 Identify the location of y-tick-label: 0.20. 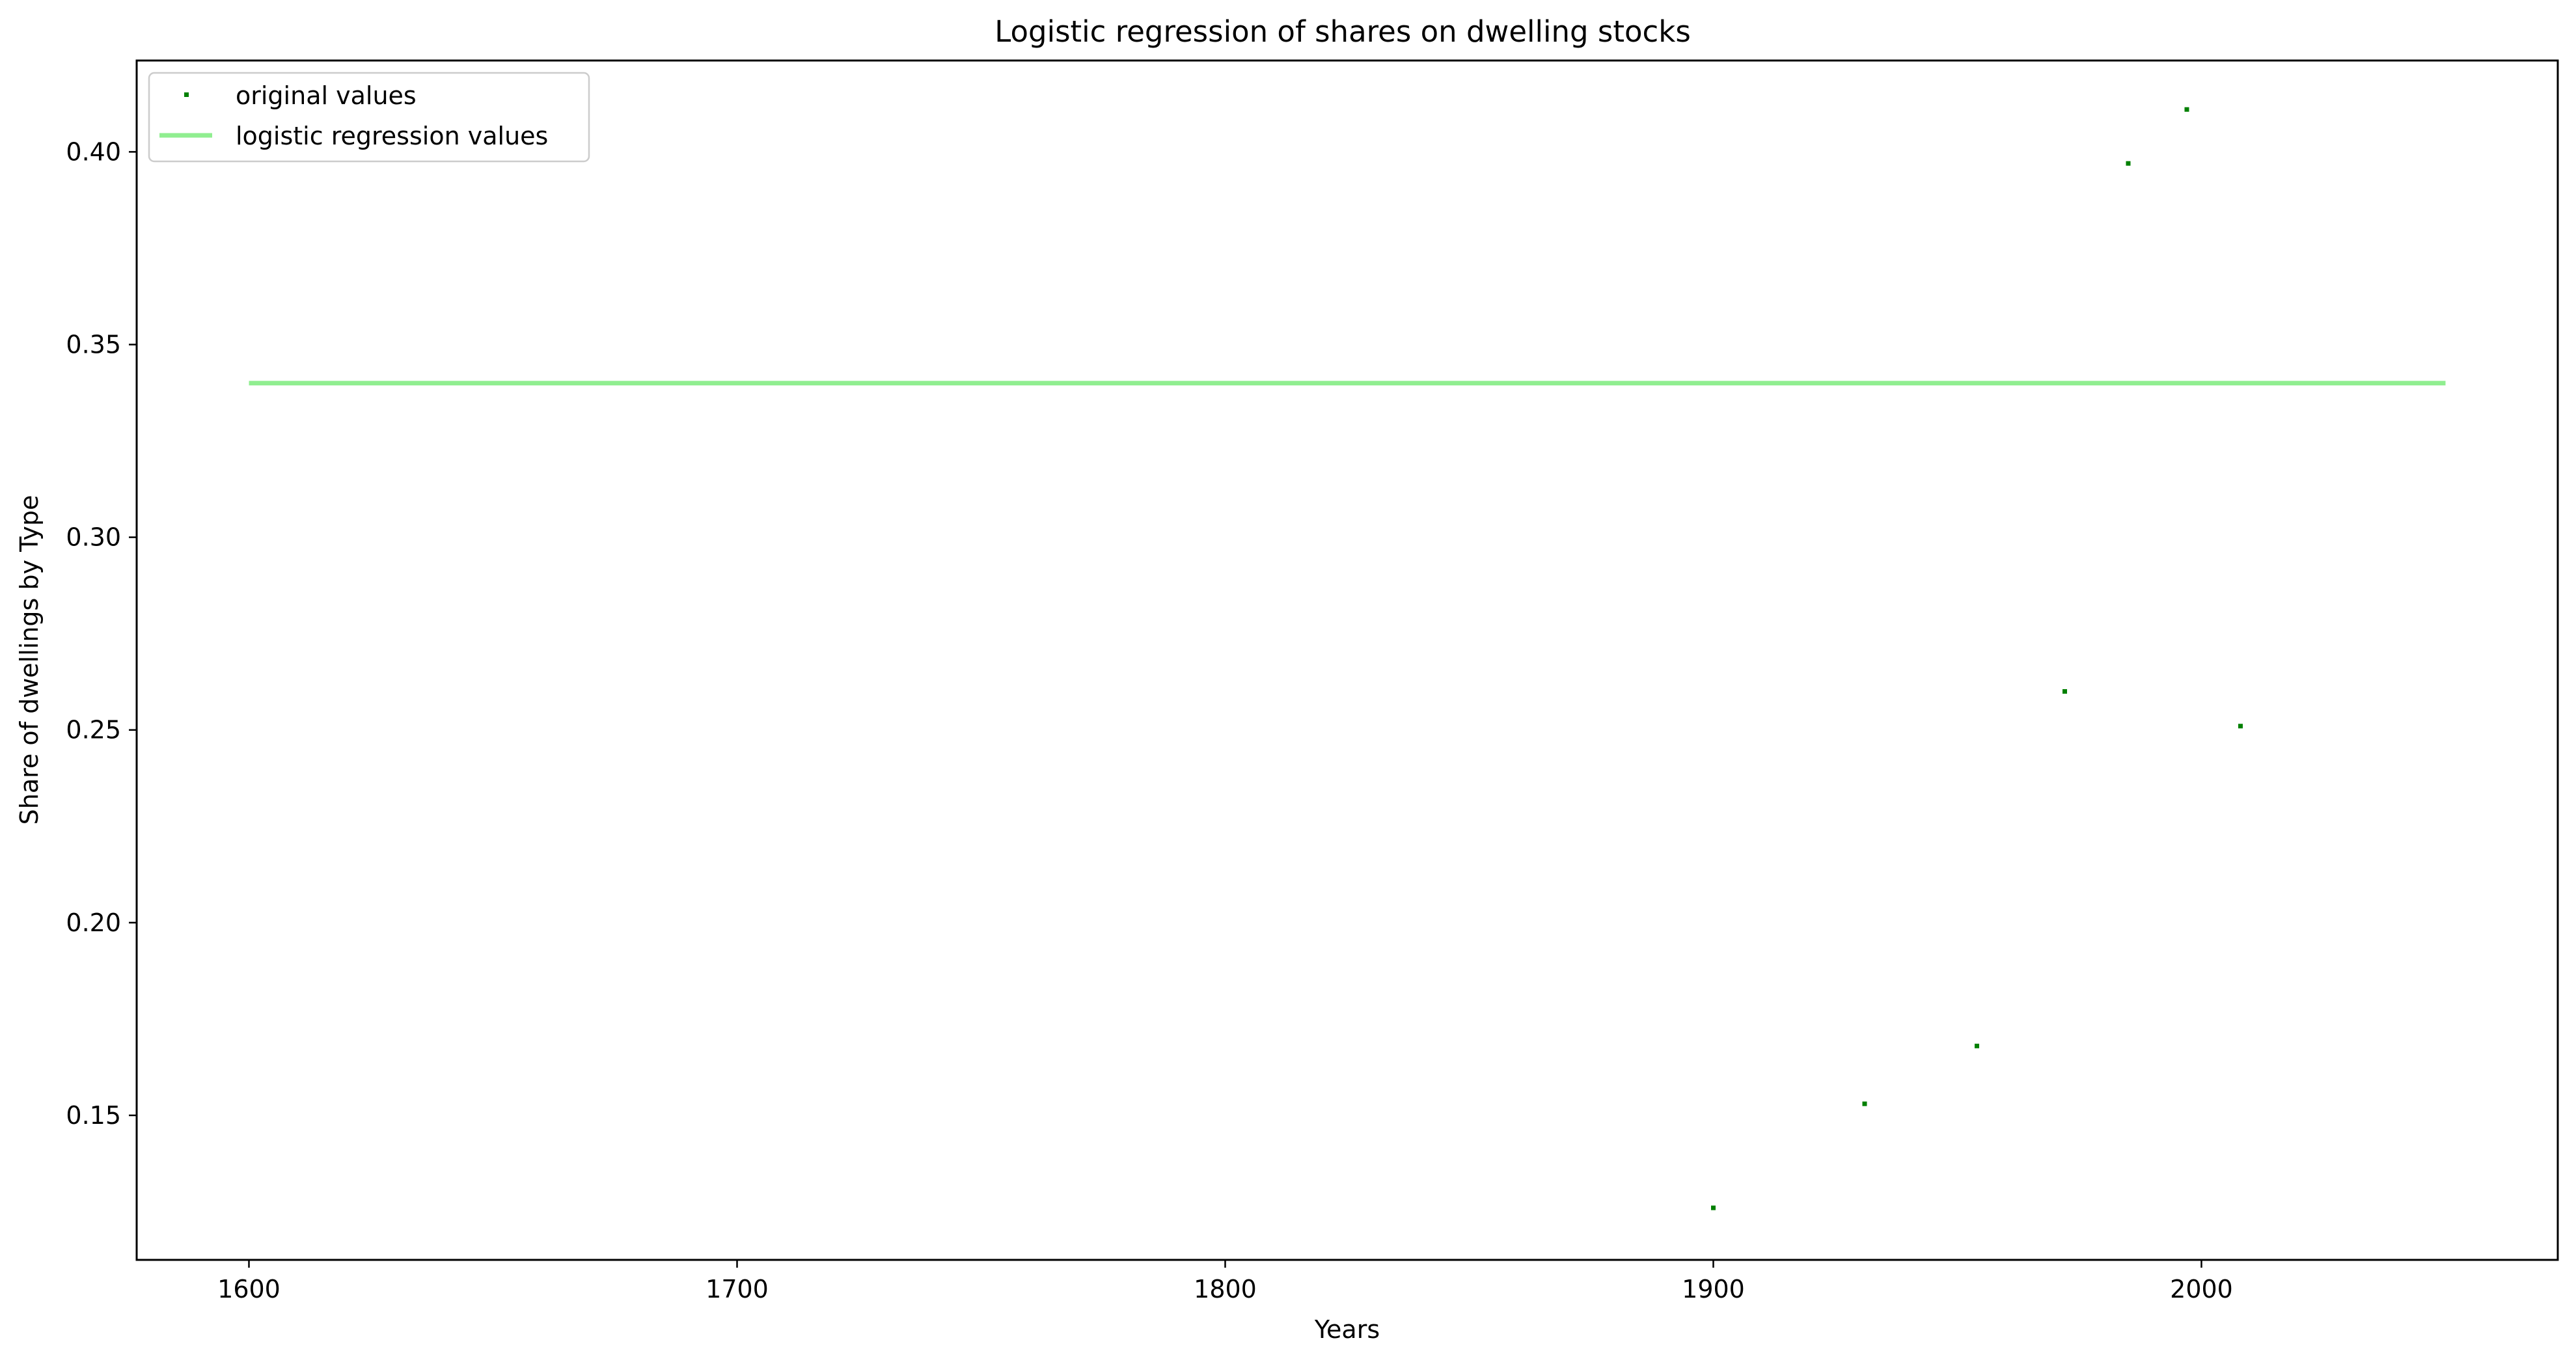
(93, 922).